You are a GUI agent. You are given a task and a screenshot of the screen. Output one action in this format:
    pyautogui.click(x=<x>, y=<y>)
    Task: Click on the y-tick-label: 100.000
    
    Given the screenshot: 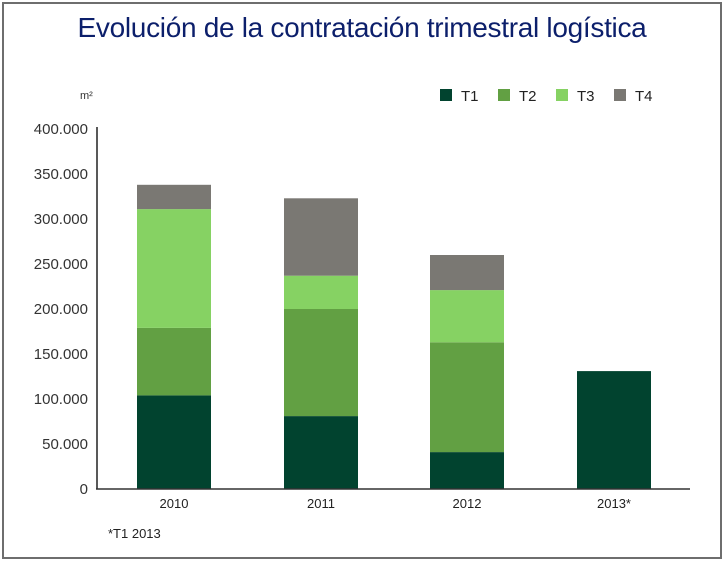 What is the action you would take?
    pyautogui.click(x=61, y=399)
    